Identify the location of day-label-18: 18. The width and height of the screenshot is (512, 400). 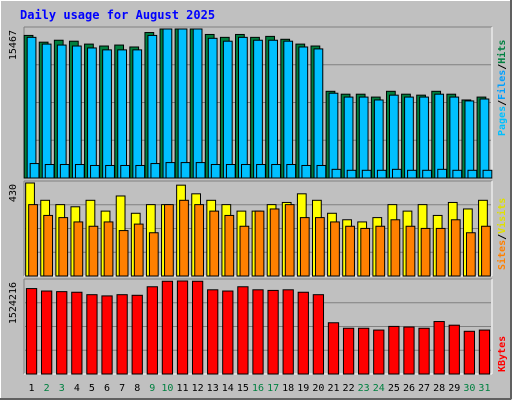
(288, 388).